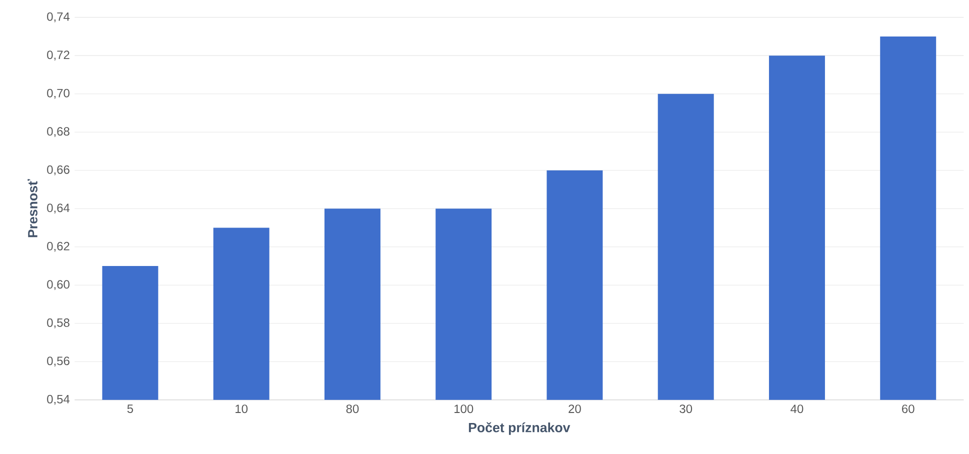 This screenshot has width=969, height=454. What do you see at coordinates (797, 409) in the screenshot?
I see `x-tick-label: 40` at bounding box center [797, 409].